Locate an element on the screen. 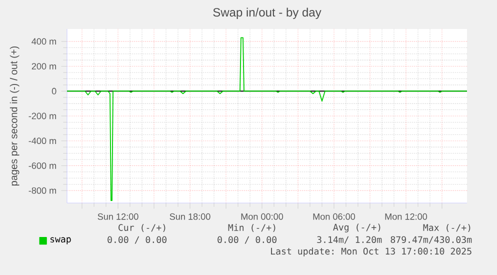  text: Last update: Mon Oct 13 17:00:10 2025 is located at coordinates (371, 252).